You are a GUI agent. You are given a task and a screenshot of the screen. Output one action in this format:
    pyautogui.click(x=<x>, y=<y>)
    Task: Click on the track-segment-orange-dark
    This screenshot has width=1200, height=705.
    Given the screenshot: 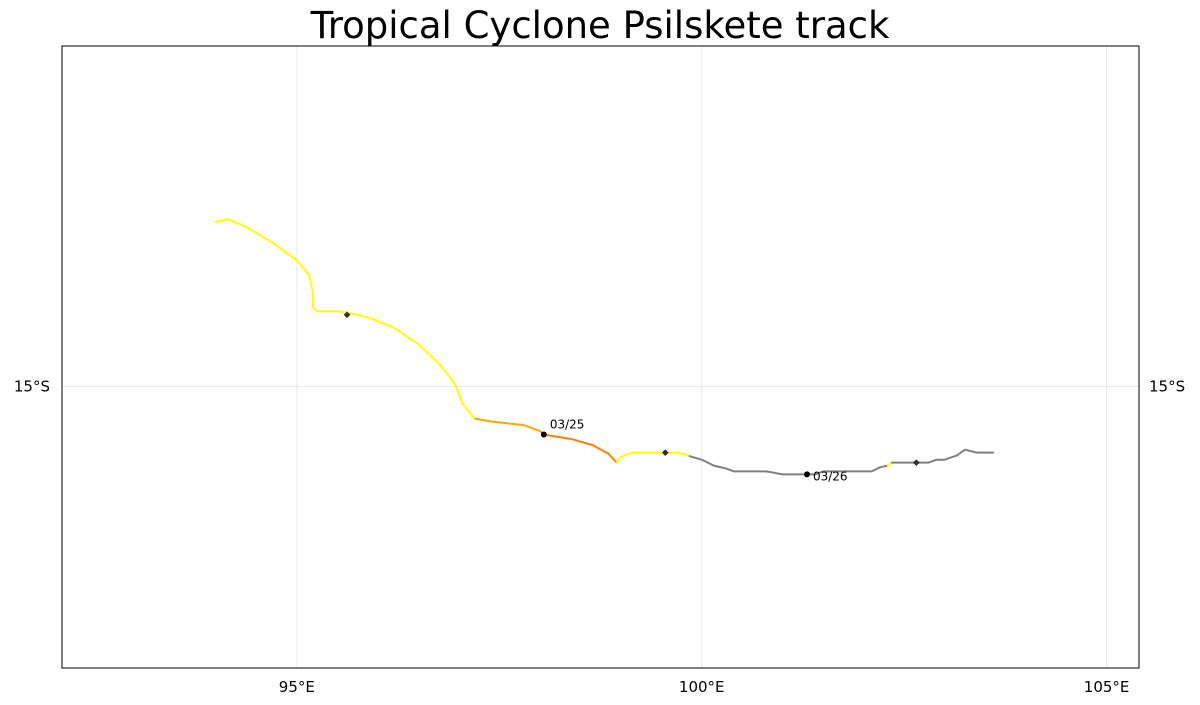 What is the action you would take?
    pyautogui.click(x=580, y=448)
    